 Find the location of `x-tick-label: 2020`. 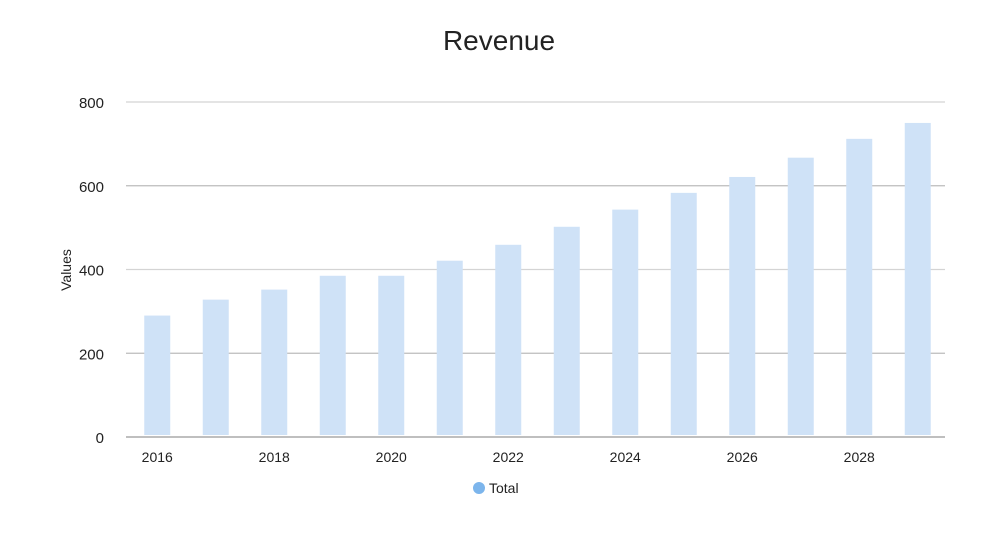

x-tick-label: 2020 is located at coordinates (391, 457).